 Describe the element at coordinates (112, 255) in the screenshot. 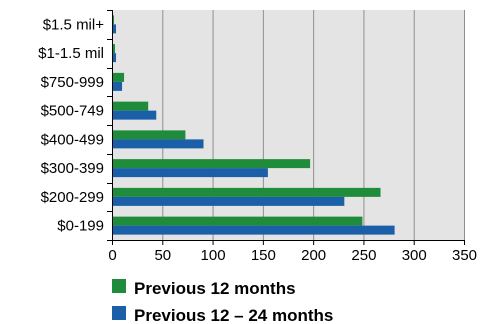

I see `x-tick-label-0: 0` at that location.